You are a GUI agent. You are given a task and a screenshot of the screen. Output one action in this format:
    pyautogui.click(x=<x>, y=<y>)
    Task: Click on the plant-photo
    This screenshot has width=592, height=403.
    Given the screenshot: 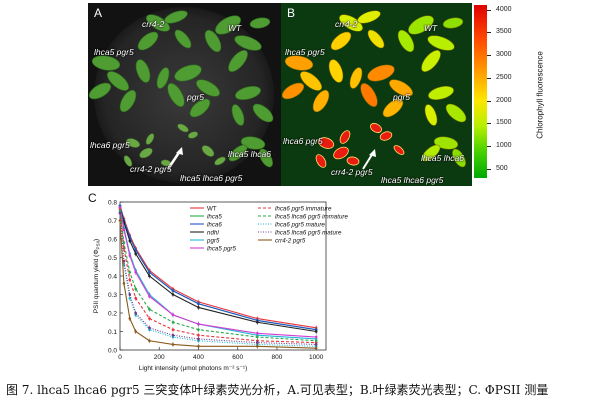 What is the action you would take?
    pyautogui.click(x=184, y=94)
    